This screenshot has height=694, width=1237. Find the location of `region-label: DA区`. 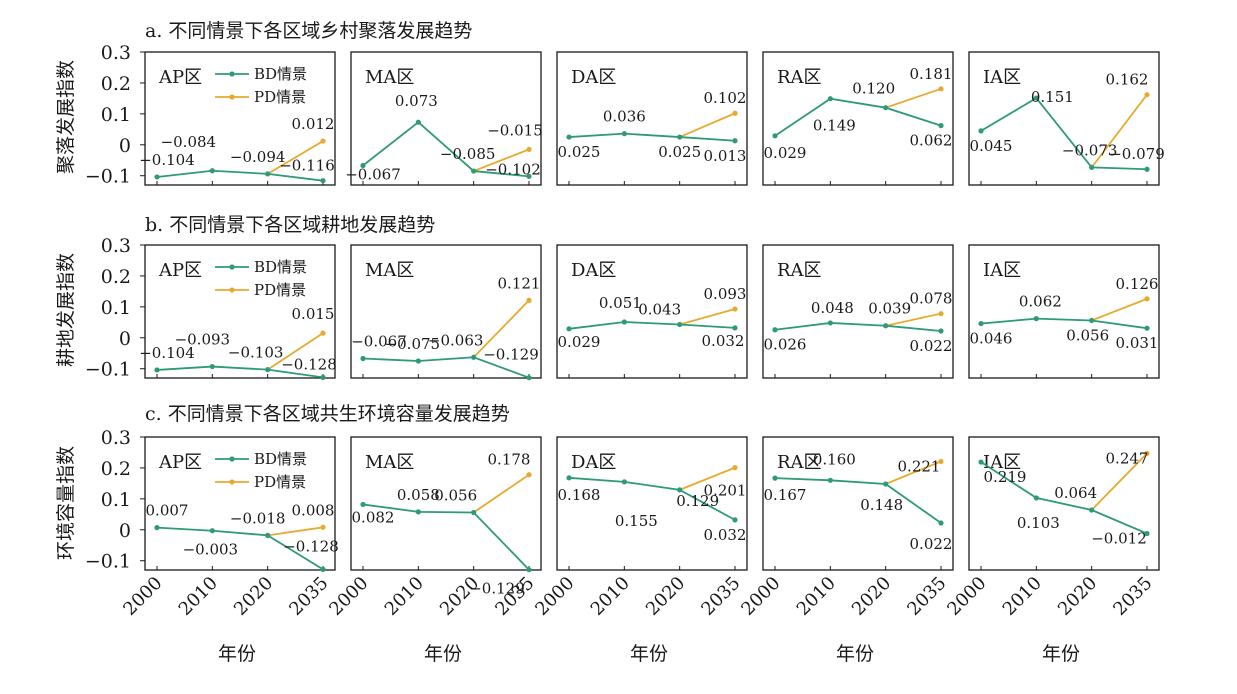

region-label: DA区 is located at coordinates (593, 77).